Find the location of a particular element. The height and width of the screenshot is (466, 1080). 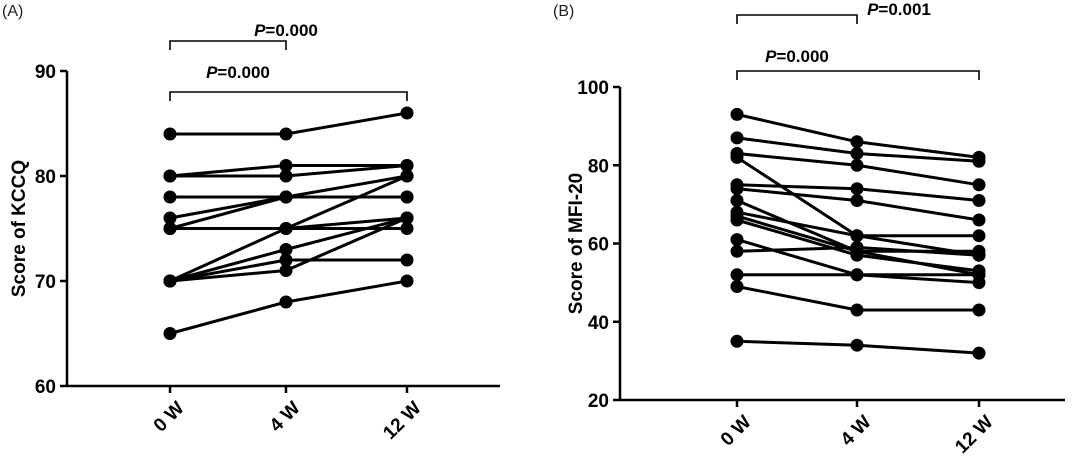

p-value-label: P=0.001 is located at coordinates (899, 9).